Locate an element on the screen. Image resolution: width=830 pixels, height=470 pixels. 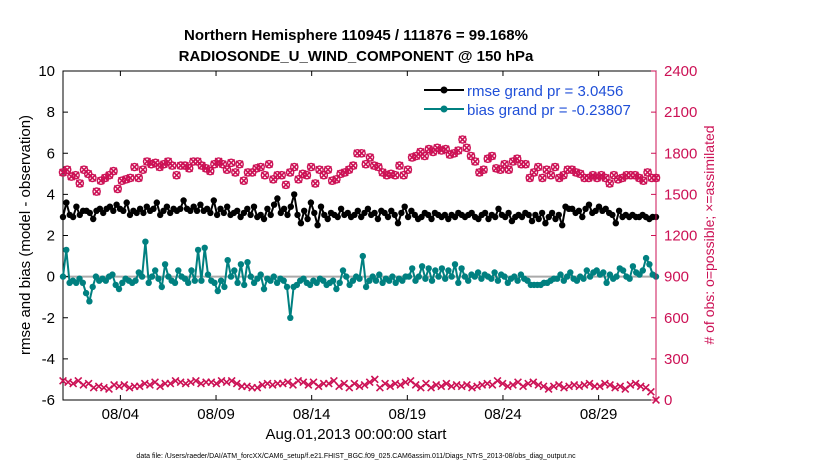
x-axis-label: Aug.01,2013 00:00:00 start is located at coordinates (357, 434).